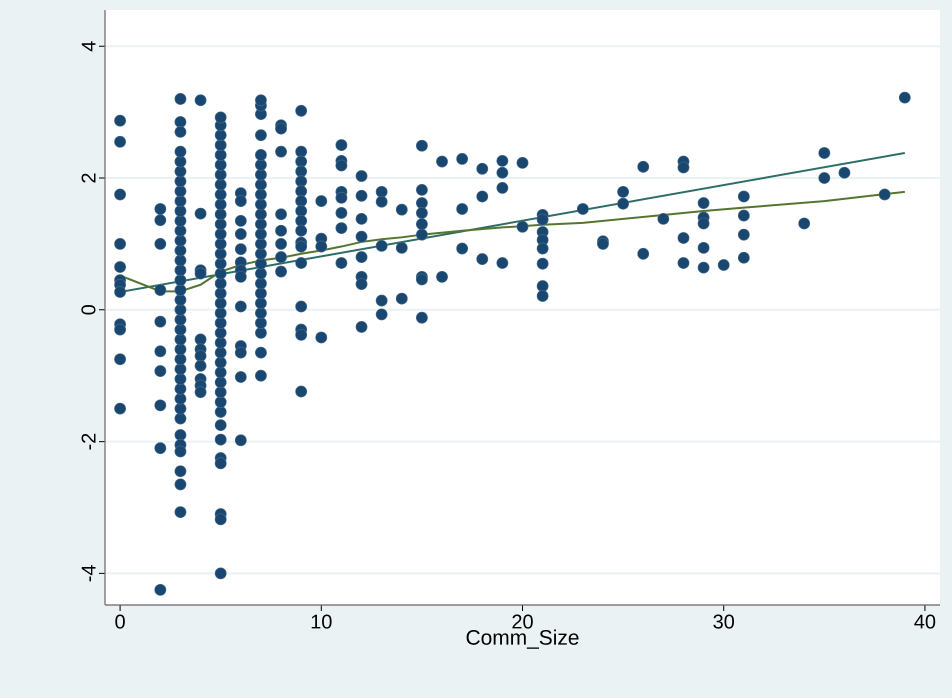 The image size is (952, 698). What do you see at coordinates (120, 621) in the screenshot?
I see `x-tick-label: 0` at bounding box center [120, 621].